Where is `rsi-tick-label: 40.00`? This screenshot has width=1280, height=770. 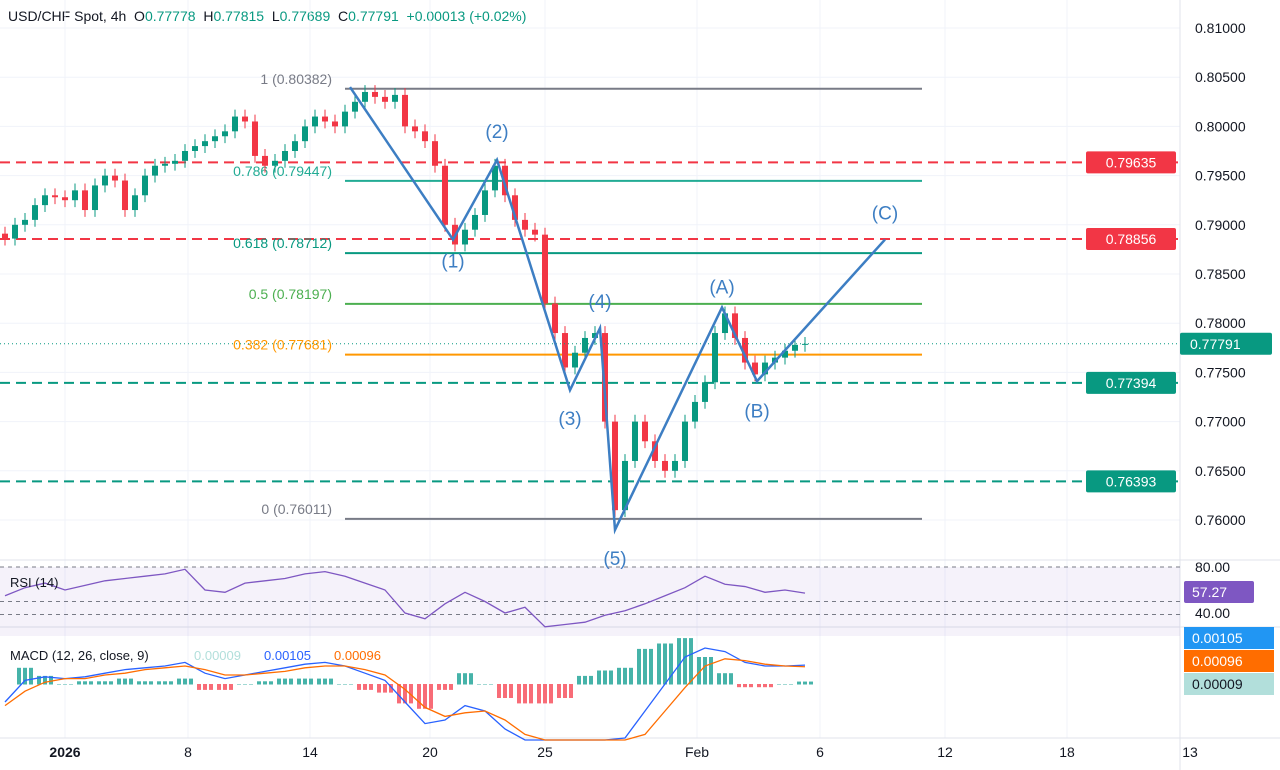 rsi-tick-label: 40.00 is located at coordinates (1212, 613).